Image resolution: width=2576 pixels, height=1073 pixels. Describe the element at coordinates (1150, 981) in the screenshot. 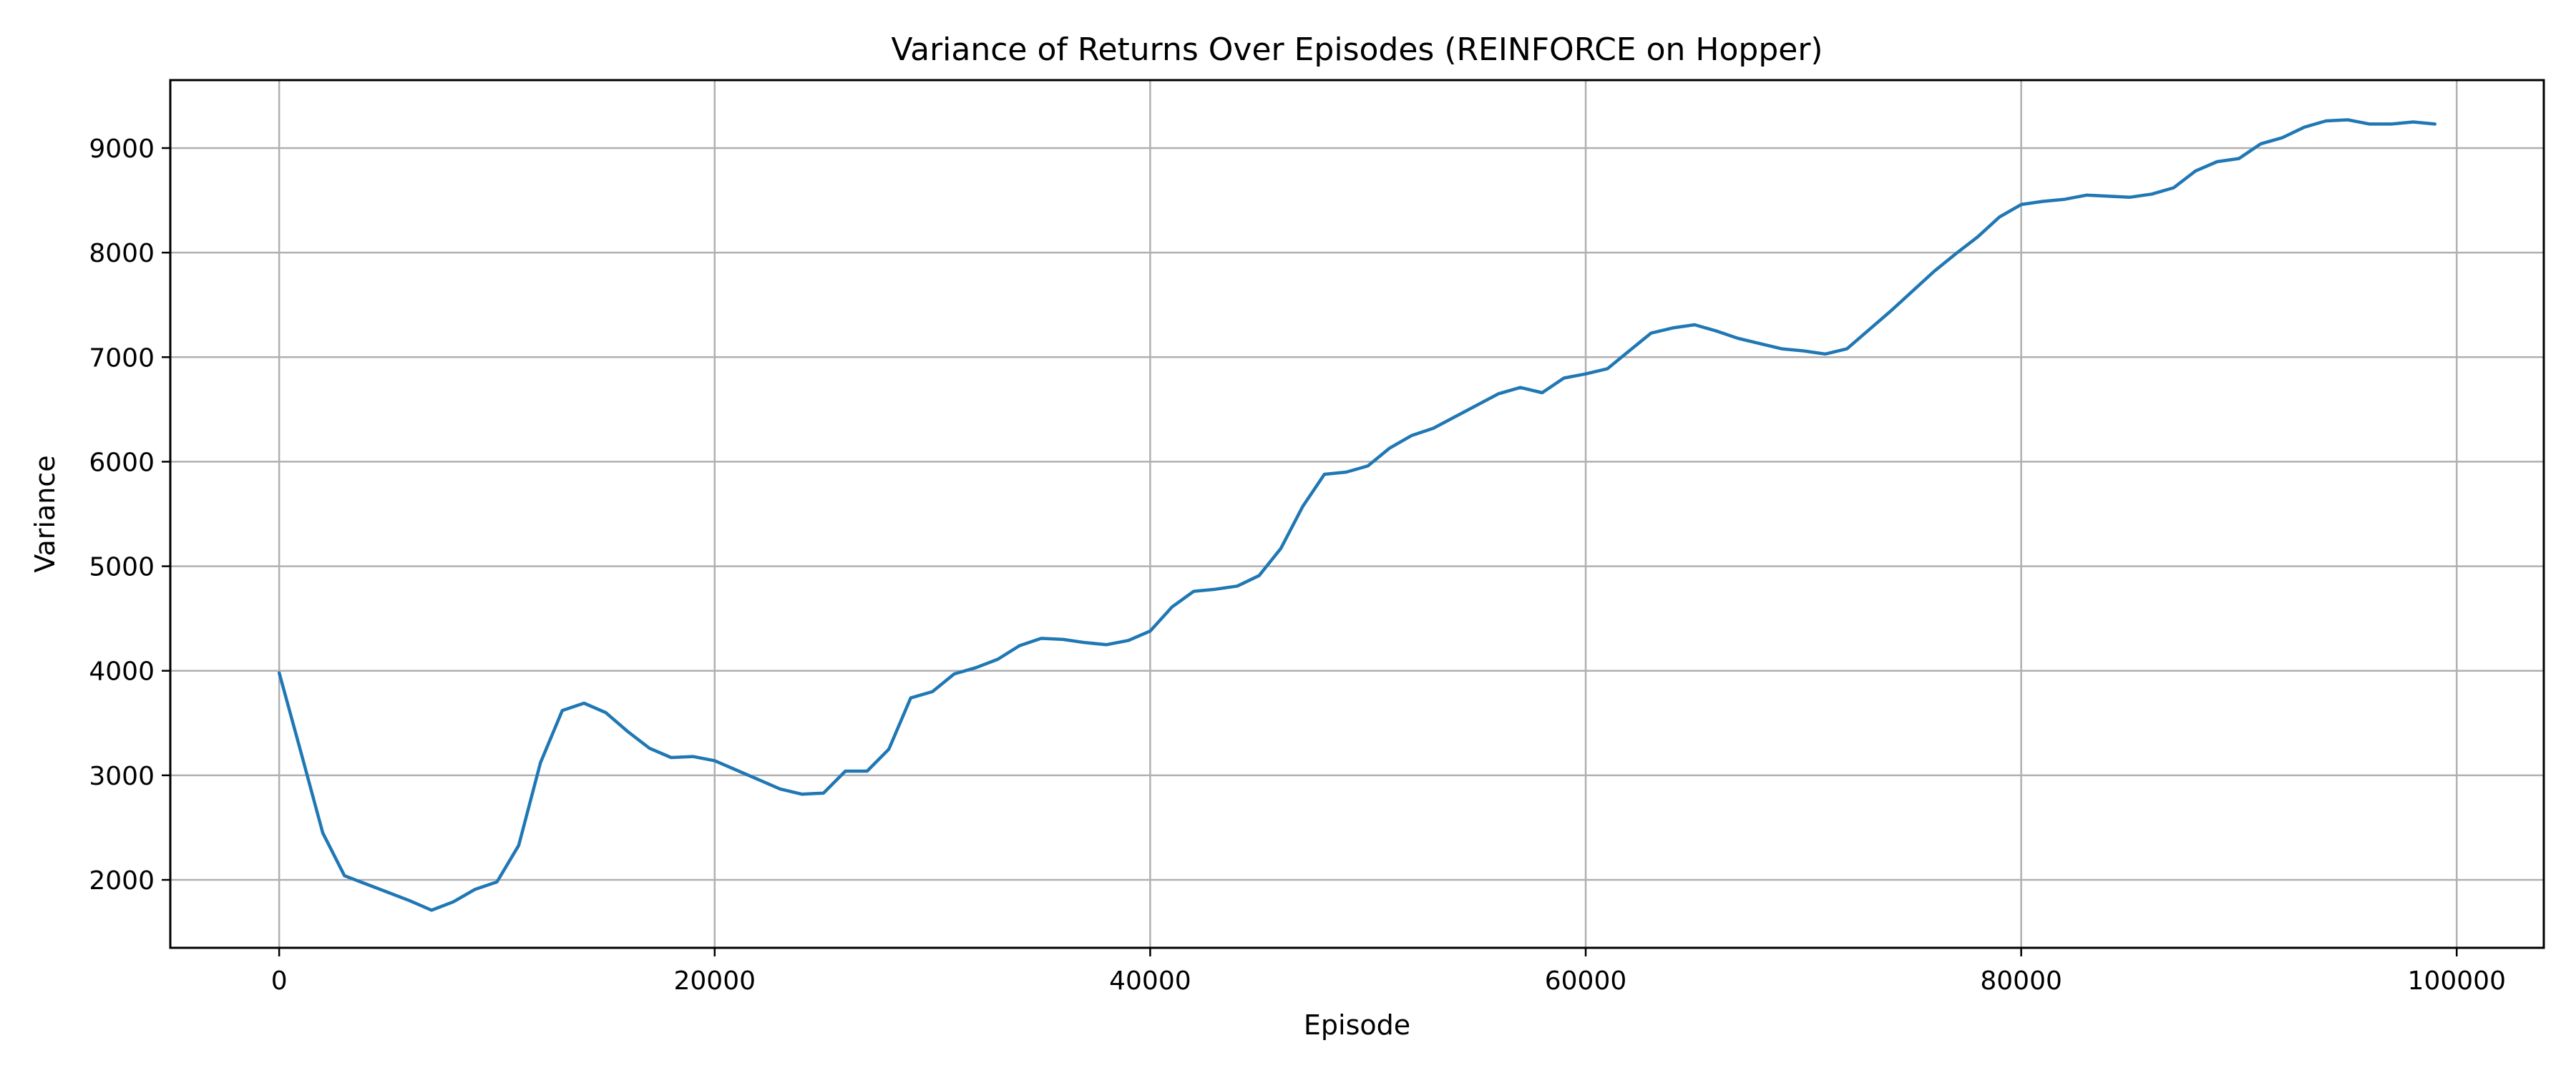

I see `x-tick-label: 40000` at that location.